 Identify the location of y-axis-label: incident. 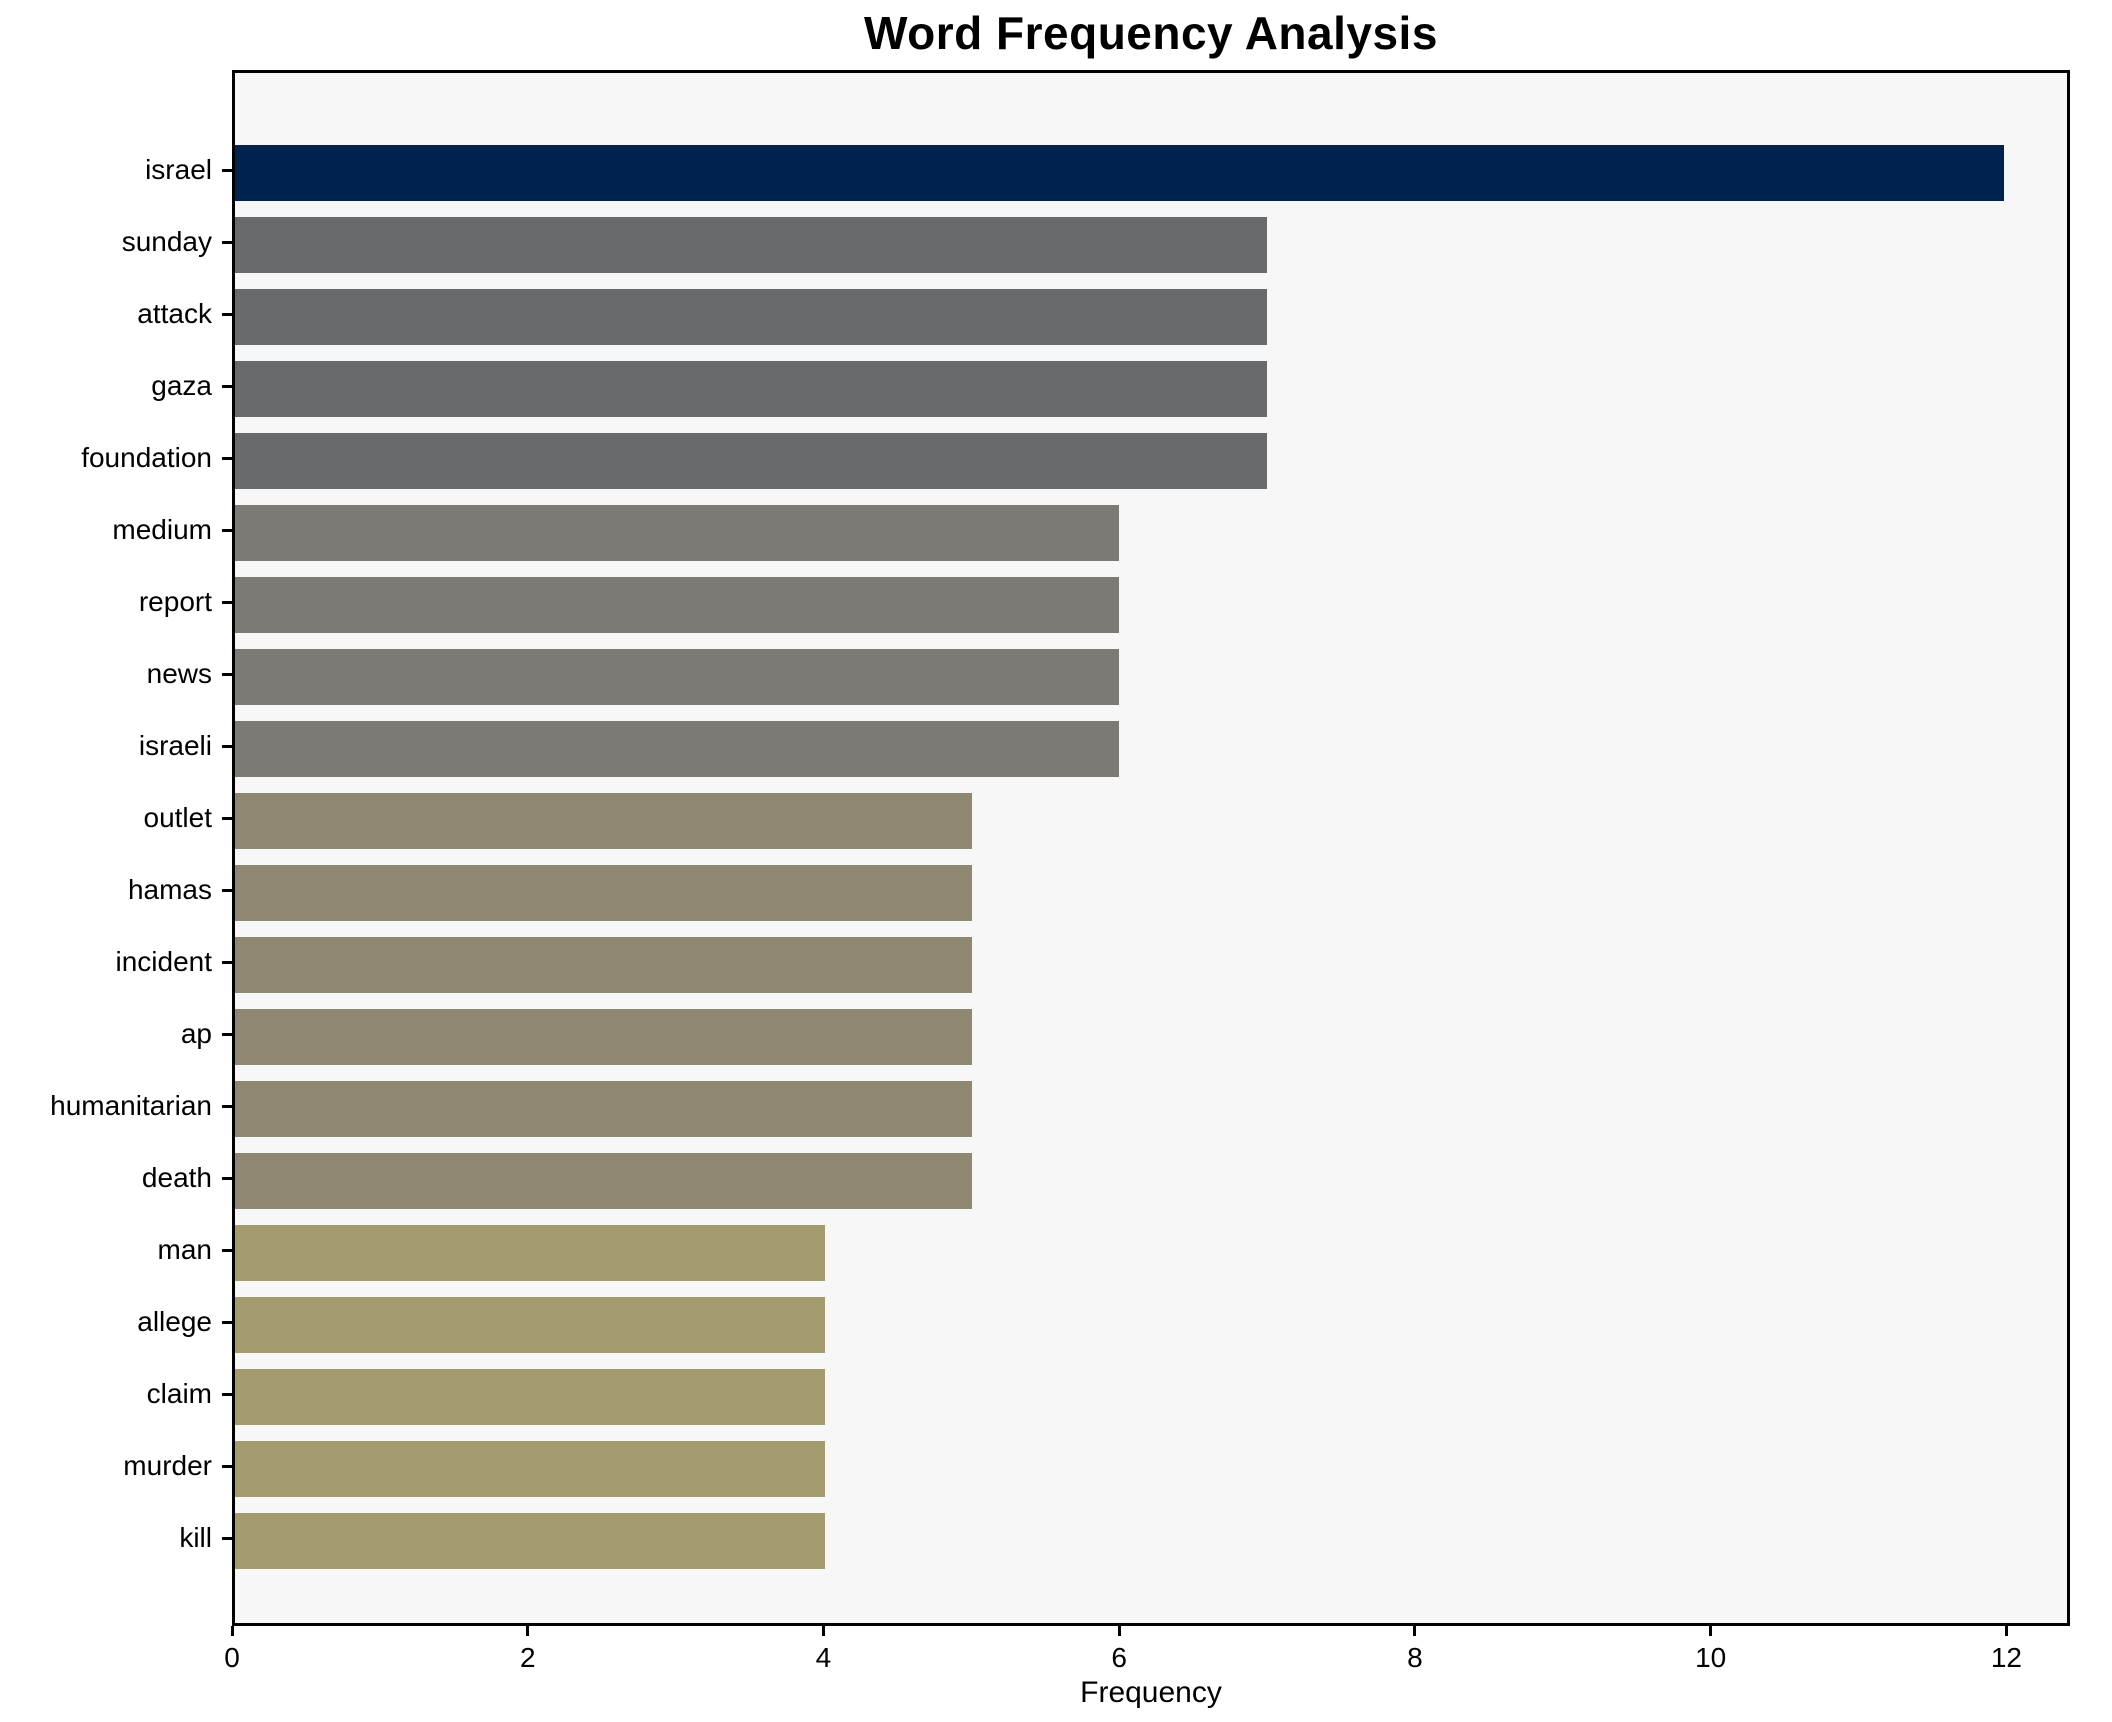
(163, 961).